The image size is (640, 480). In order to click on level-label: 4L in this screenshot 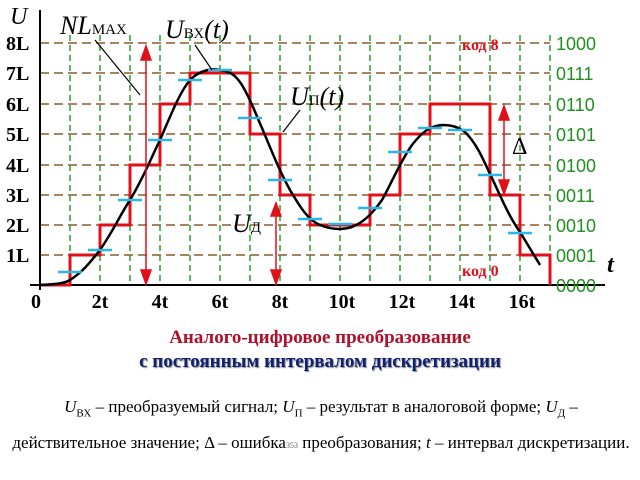, I will do `click(17, 166)`.